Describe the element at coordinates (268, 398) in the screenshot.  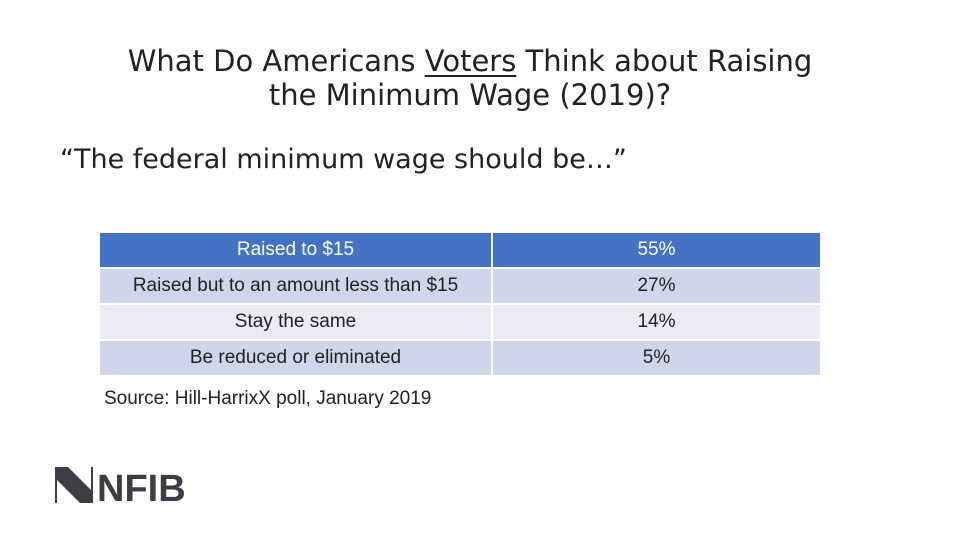
I see `source-note: Source: Hill-HarrixX poll, January 2019` at that location.